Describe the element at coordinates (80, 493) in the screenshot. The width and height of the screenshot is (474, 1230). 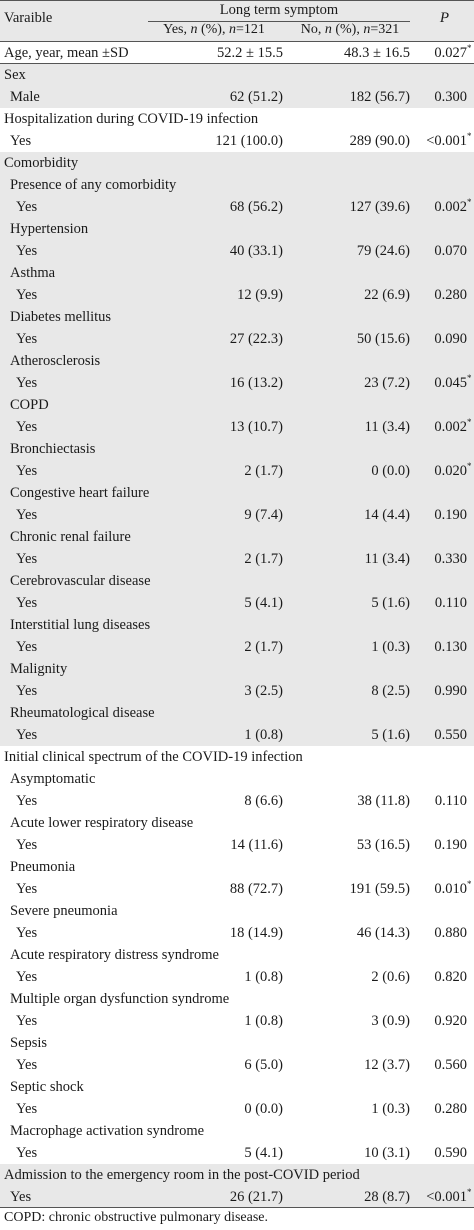
I see `subsection-label: Congestive heart failure` at that location.